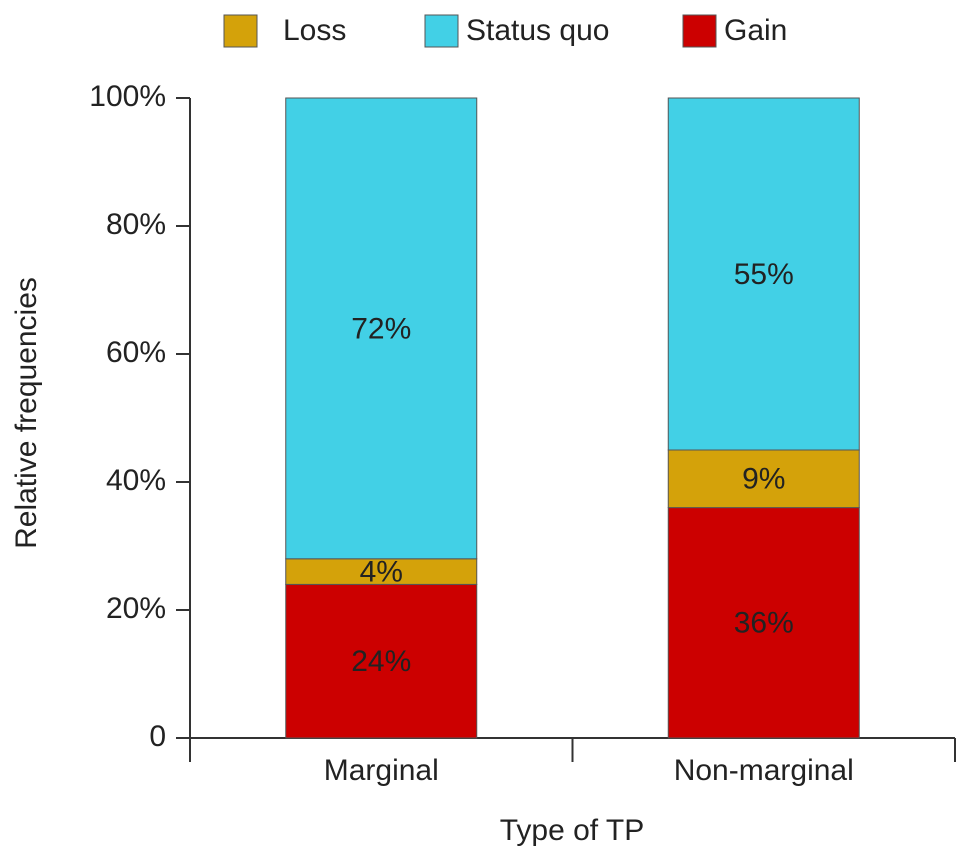 The width and height of the screenshot is (969, 868). What do you see at coordinates (755, 30) in the screenshot?
I see `legend-label: Gain` at bounding box center [755, 30].